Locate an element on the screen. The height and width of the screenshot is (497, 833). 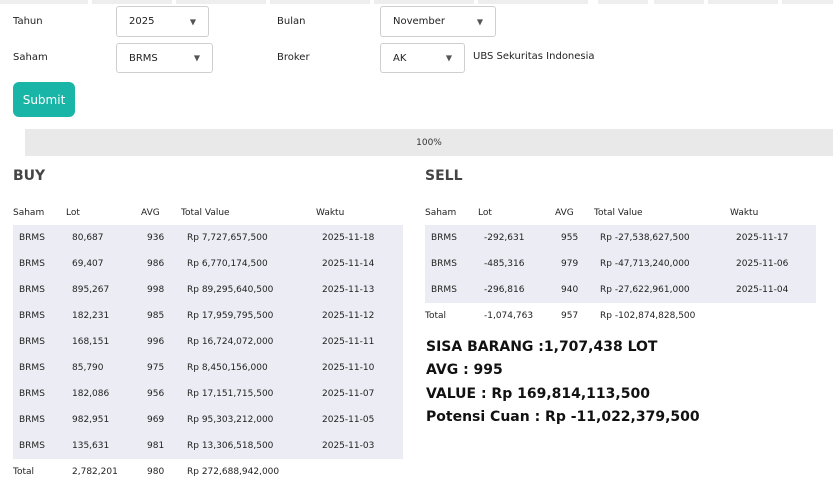
buy-cell: 2025-11-11 is located at coordinates (359, 342).